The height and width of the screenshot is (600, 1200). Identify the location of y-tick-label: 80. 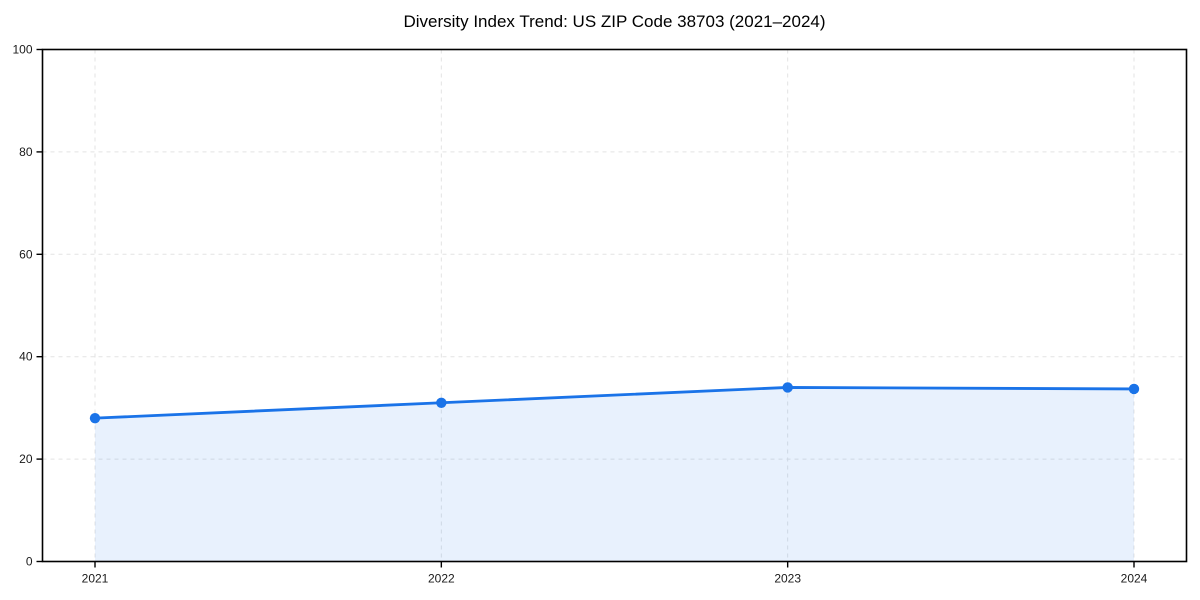
(26, 152).